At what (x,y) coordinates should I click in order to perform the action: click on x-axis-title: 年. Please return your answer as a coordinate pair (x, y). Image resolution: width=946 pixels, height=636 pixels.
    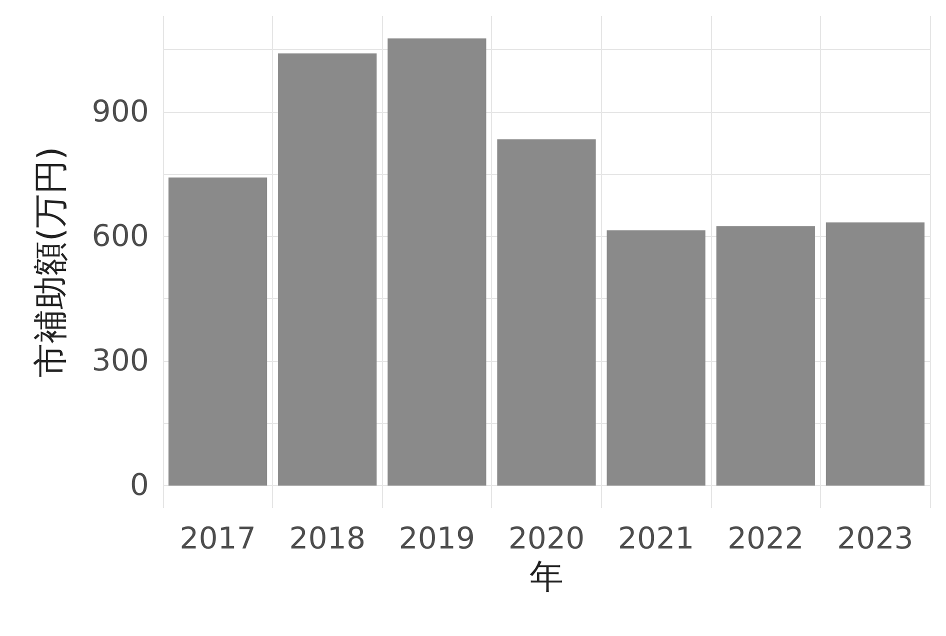
    Looking at the image, I should click on (547, 577).